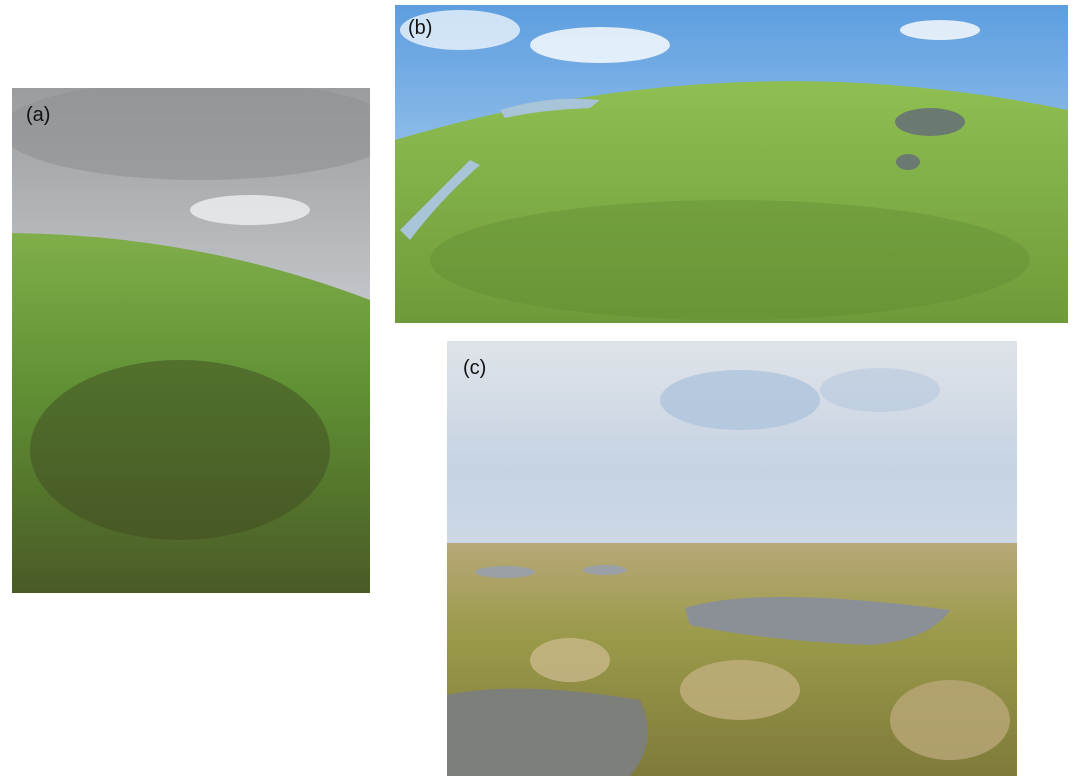 This screenshot has width=1072, height=776. What do you see at coordinates (420, 28) in the screenshot?
I see `panel-label: (b)` at bounding box center [420, 28].